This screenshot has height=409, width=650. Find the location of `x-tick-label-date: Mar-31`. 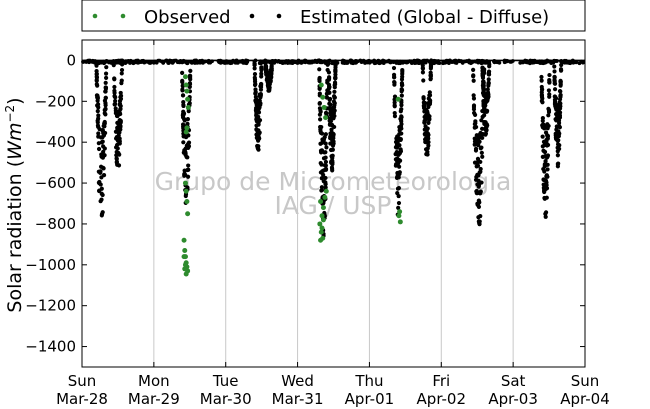

x-tick-label-date: Mar-31 is located at coordinates (298, 399).